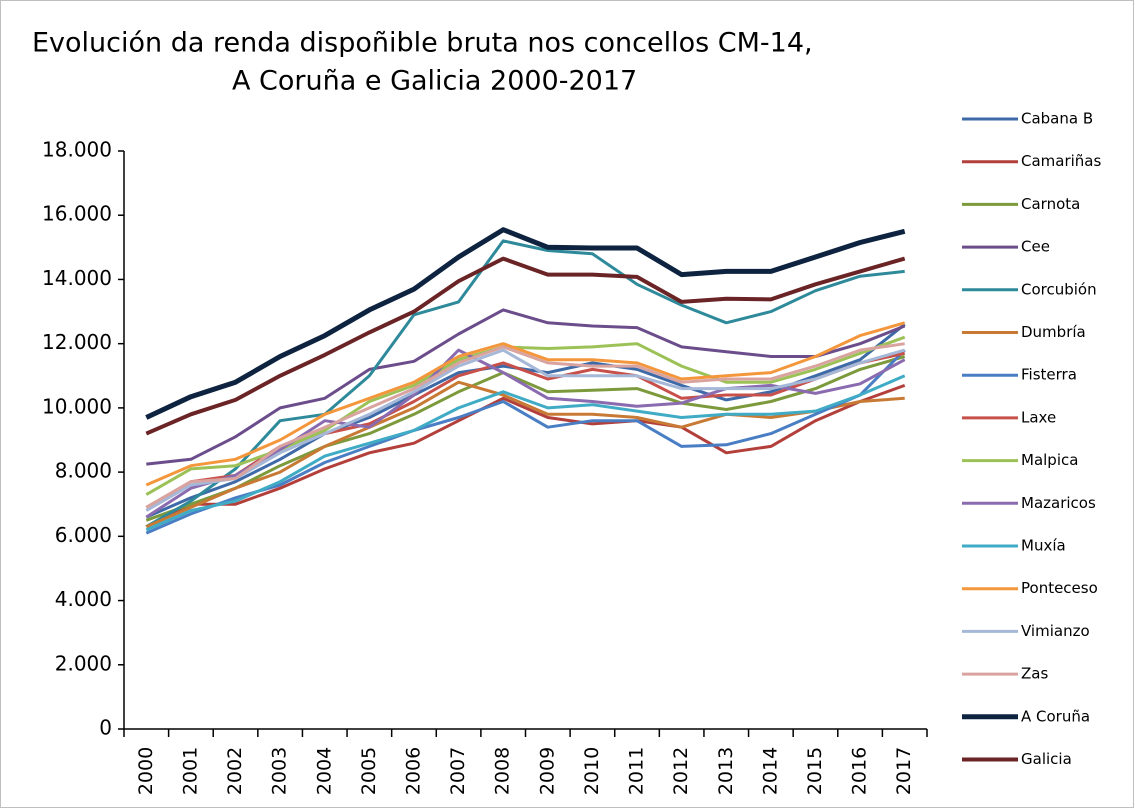  Describe the element at coordinates (1049, 375) in the screenshot. I see `legend-label: Fisterra` at that location.